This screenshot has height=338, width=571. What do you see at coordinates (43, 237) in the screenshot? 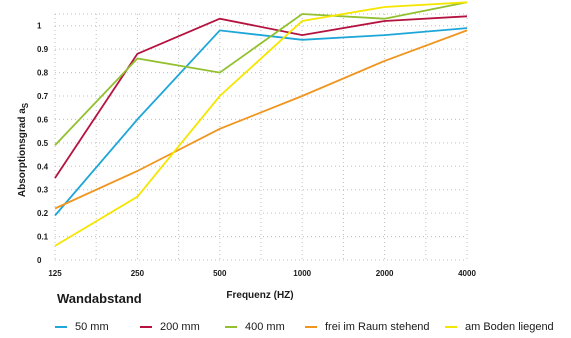
I see `y-tick-label: 0.1` at bounding box center [43, 237].